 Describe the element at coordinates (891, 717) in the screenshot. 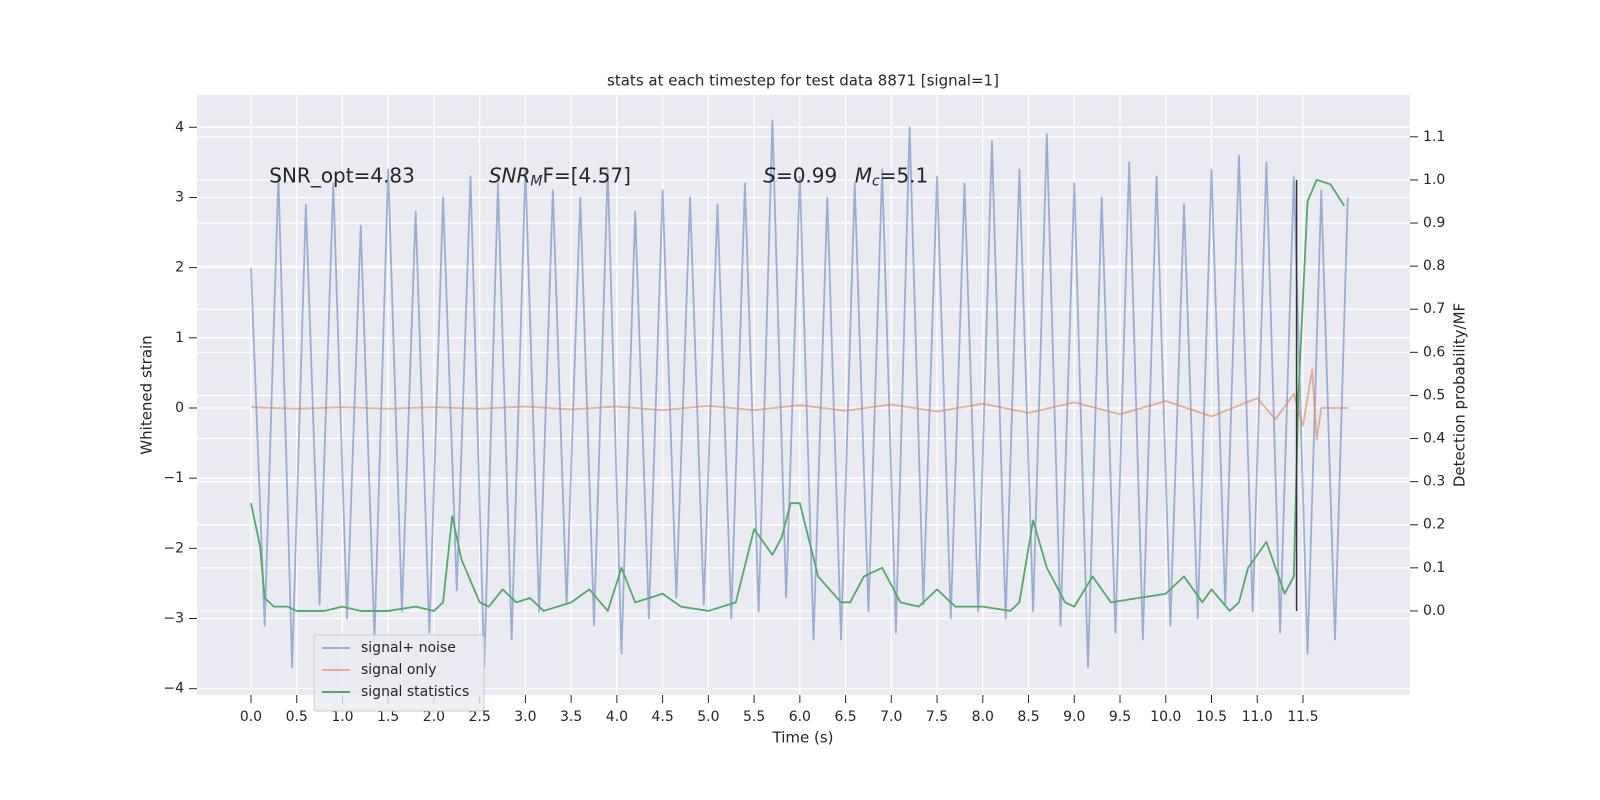

I see `x-tick-label: 7.0` at that location.